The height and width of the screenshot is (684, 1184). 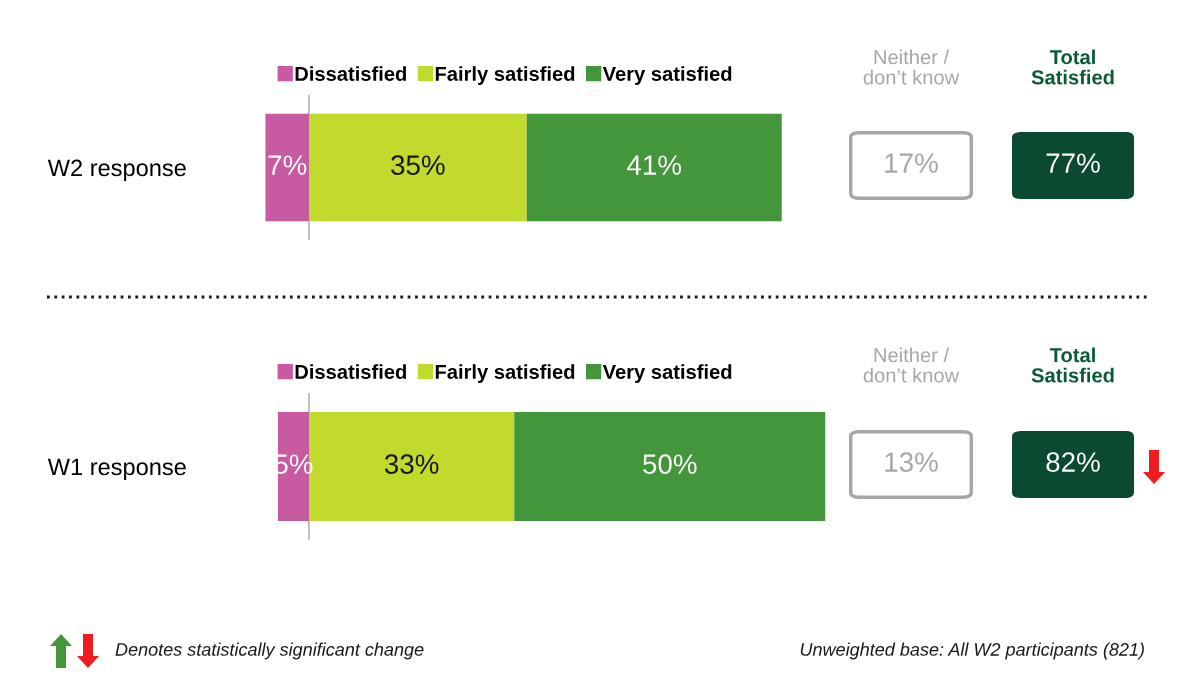 I want to click on text: 82%, so click(x=1073, y=462).